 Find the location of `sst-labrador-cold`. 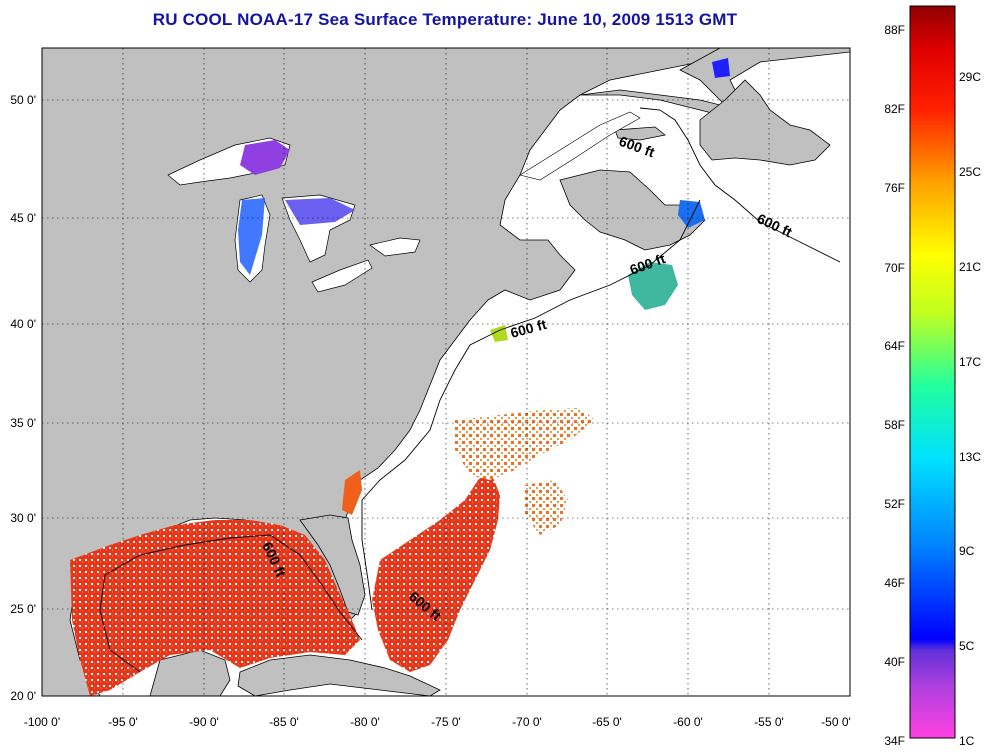

sst-labrador-cold is located at coordinates (721, 68).